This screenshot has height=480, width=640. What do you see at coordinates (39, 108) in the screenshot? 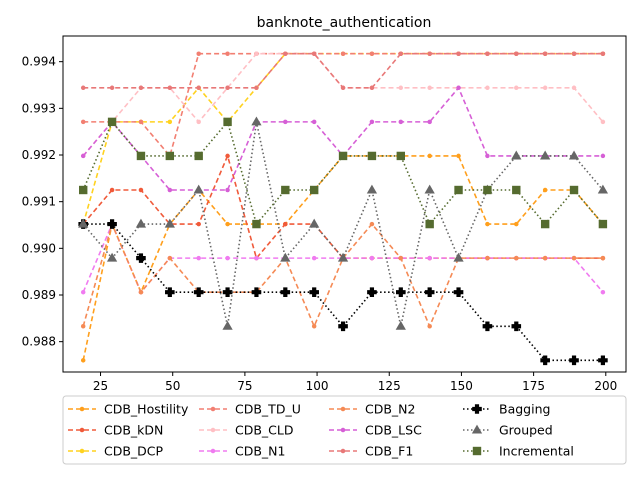
I see `y-tick-label: 0.993` at bounding box center [39, 108].